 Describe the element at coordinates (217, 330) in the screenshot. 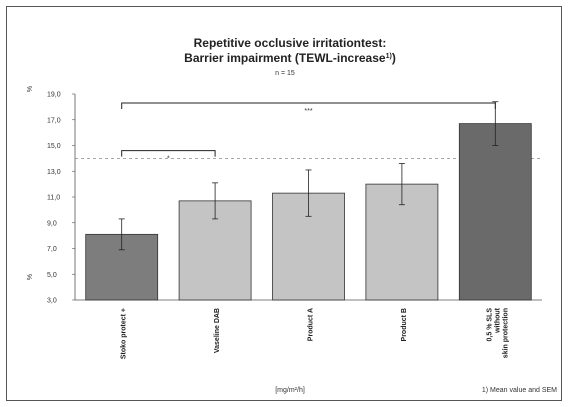

I see `category-label: Vaseline DAB` at that location.